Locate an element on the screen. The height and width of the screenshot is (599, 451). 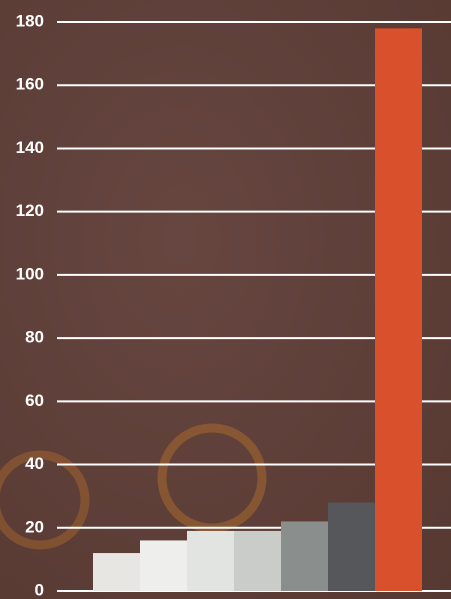
y-tick-label: 0 is located at coordinates (39, 589).